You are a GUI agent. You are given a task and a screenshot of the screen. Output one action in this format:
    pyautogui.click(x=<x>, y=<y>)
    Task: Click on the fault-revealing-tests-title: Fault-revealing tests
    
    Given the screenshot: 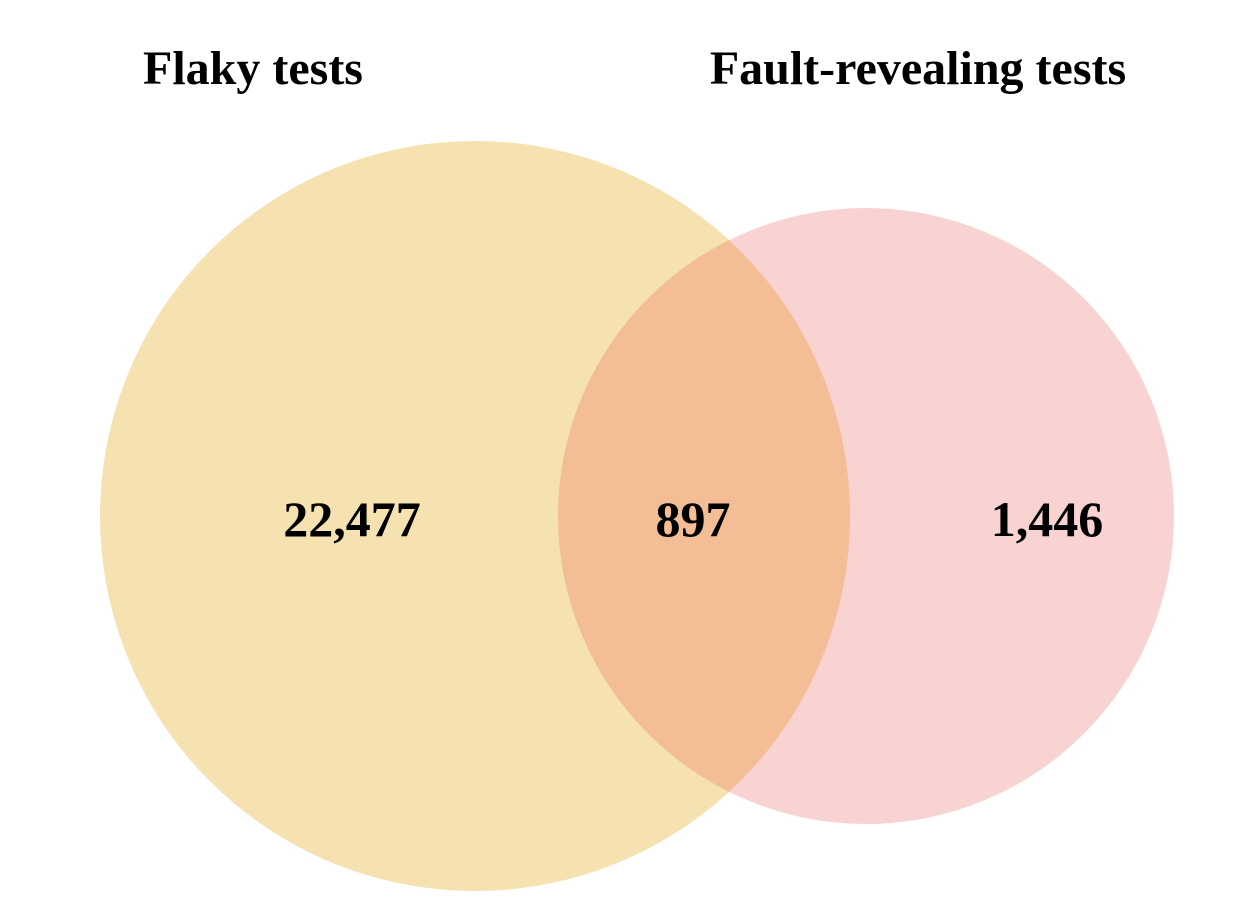 What is the action you would take?
    pyautogui.click(x=918, y=68)
    